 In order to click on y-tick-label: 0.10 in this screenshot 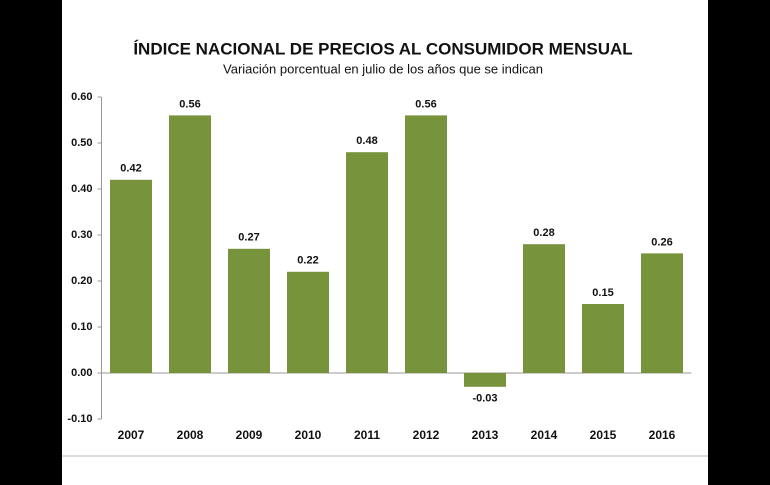, I will do `click(81, 327)`.